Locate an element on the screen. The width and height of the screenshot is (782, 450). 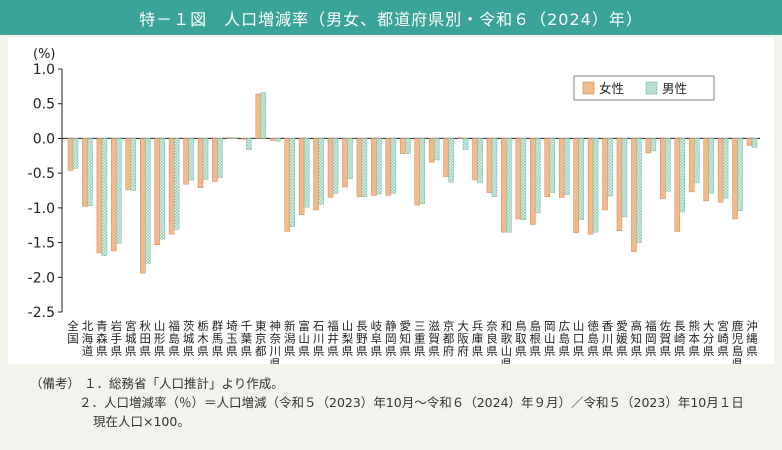
category-label: 取 is located at coordinates (521, 339).